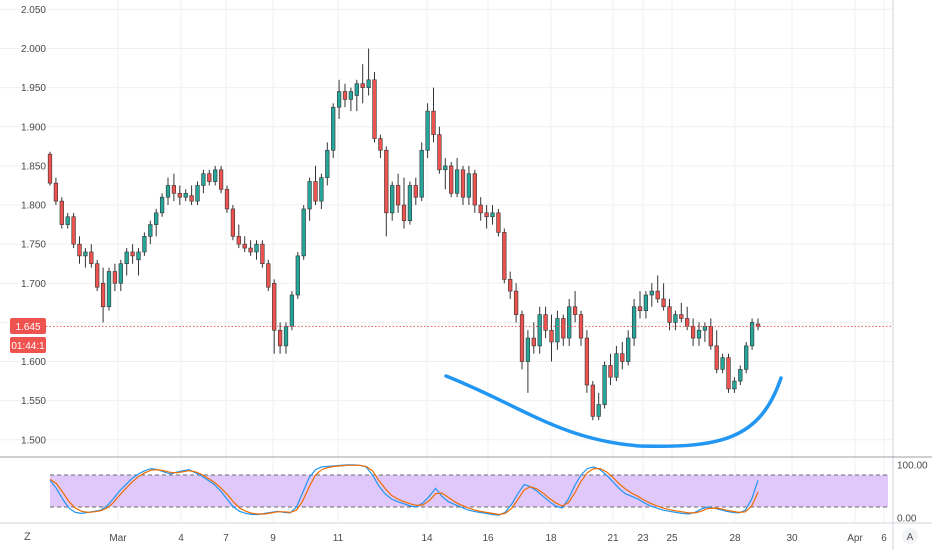 Image resolution: width=932 pixels, height=555 pixels. Describe the element at coordinates (27, 537) in the screenshot. I see `zoom-icon: Z` at that location.